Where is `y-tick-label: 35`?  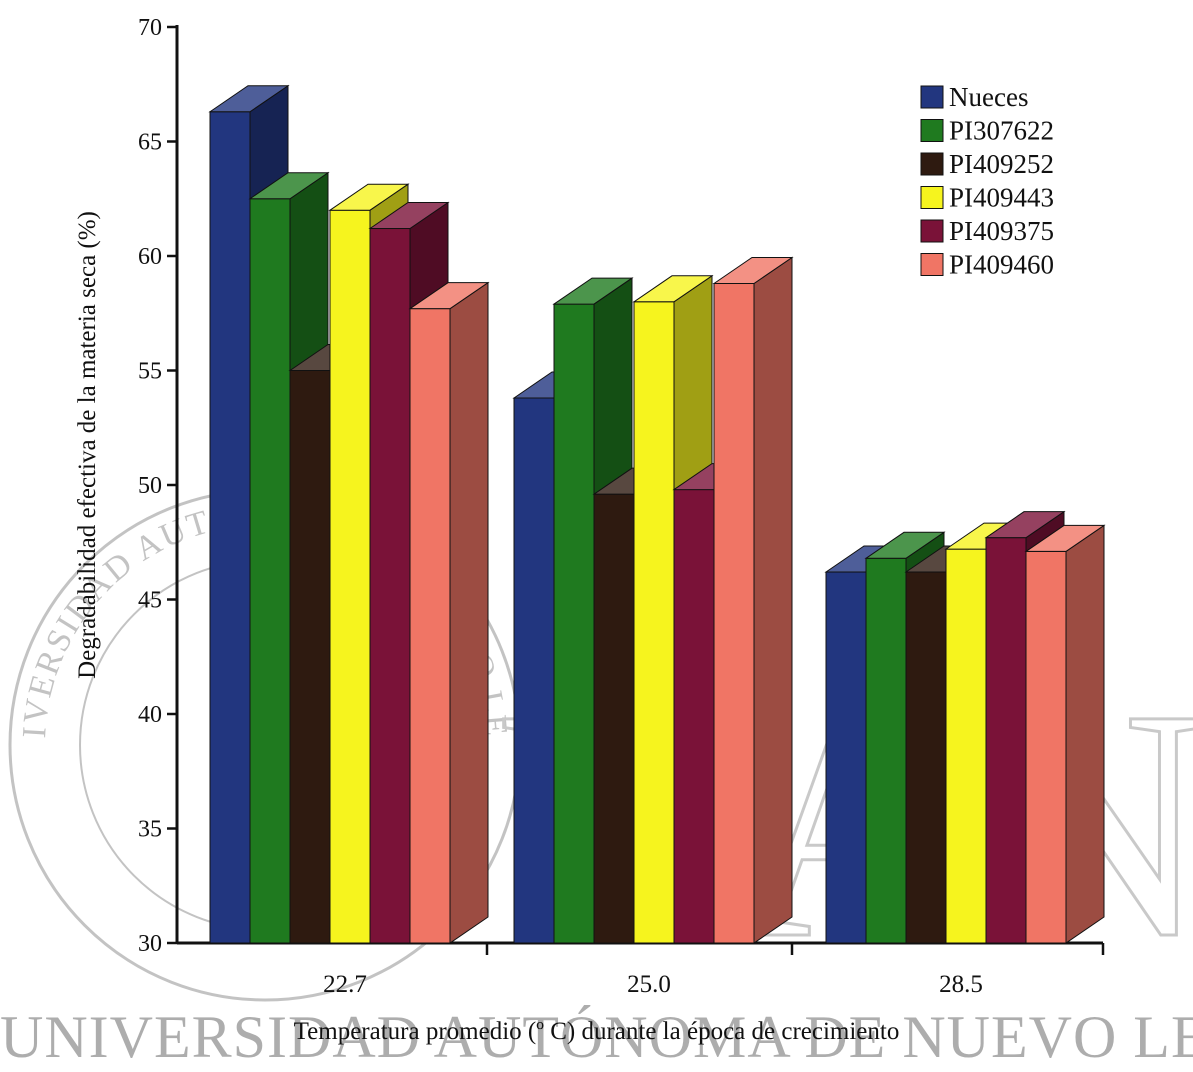 y-tick-label: 35 is located at coordinates (150, 830).